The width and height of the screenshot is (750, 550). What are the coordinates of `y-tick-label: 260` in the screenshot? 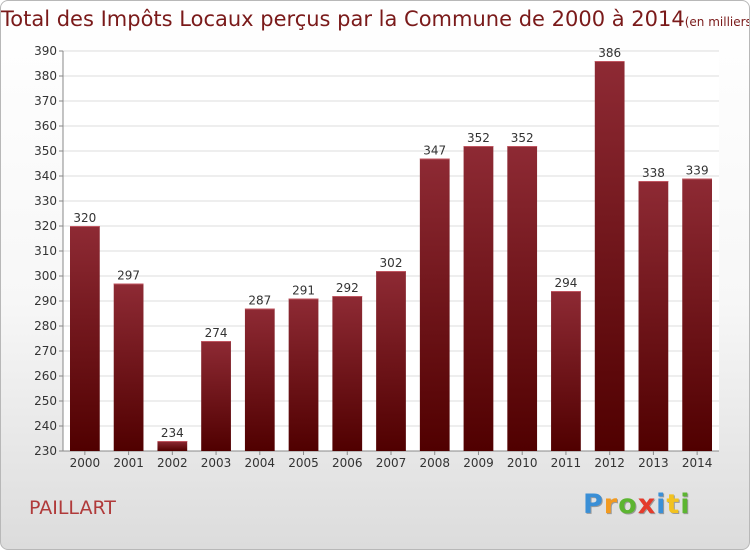 It's located at (45, 376).